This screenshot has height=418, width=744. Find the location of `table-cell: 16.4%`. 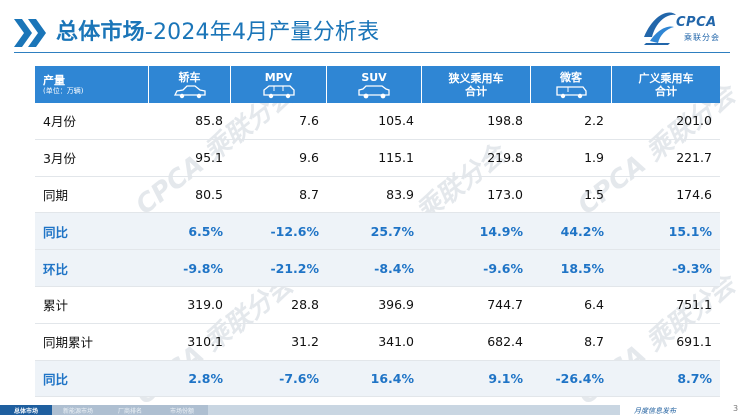

table-cell: 16.4% is located at coordinates (392, 378).